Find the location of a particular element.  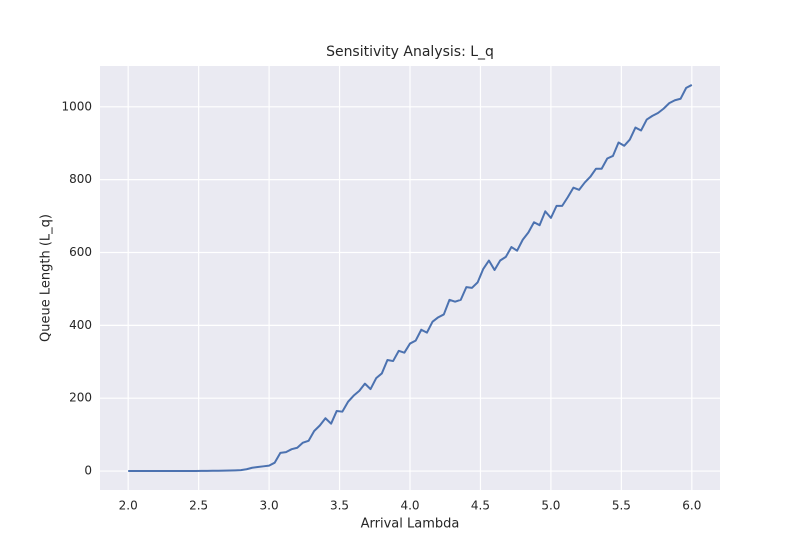

x-tick-label: 2.0 is located at coordinates (128, 506).